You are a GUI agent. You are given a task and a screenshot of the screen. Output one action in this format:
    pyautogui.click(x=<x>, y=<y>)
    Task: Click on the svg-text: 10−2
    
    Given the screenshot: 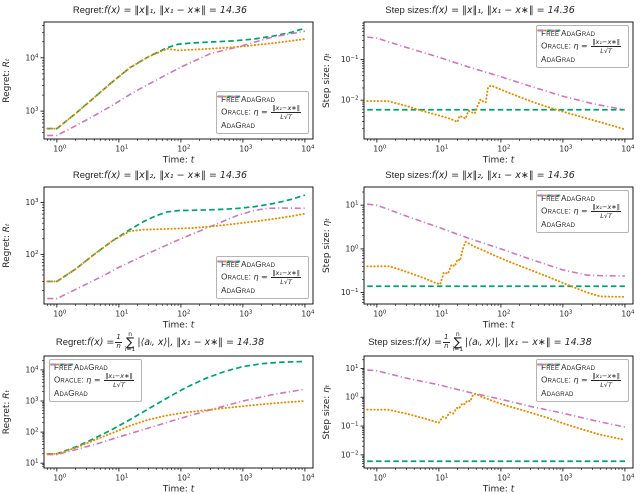 What is the action you would take?
    pyautogui.click(x=350, y=100)
    